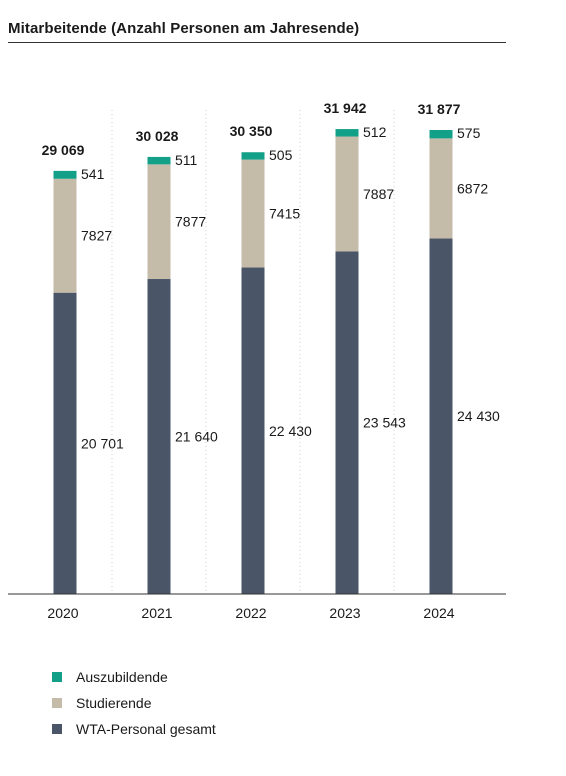 The height and width of the screenshot is (776, 566). Describe the element at coordinates (146, 729) in the screenshot. I see `legend-label-wta-personal: WTA-Personal gesamt` at that location.